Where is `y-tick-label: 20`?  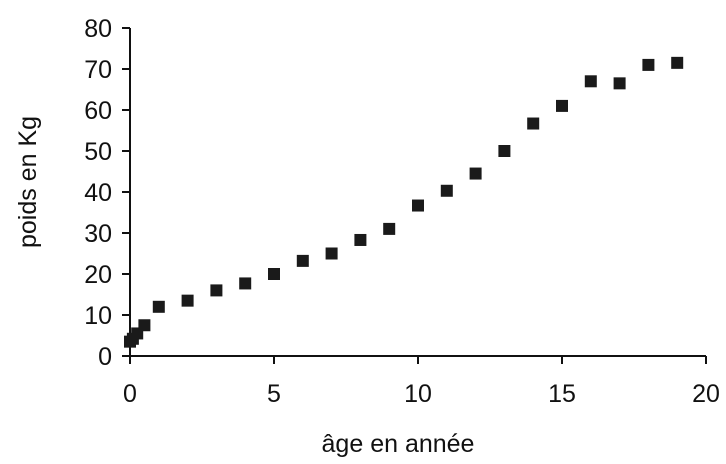
y-tick-label: 20 is located at coordinates (98, 275).